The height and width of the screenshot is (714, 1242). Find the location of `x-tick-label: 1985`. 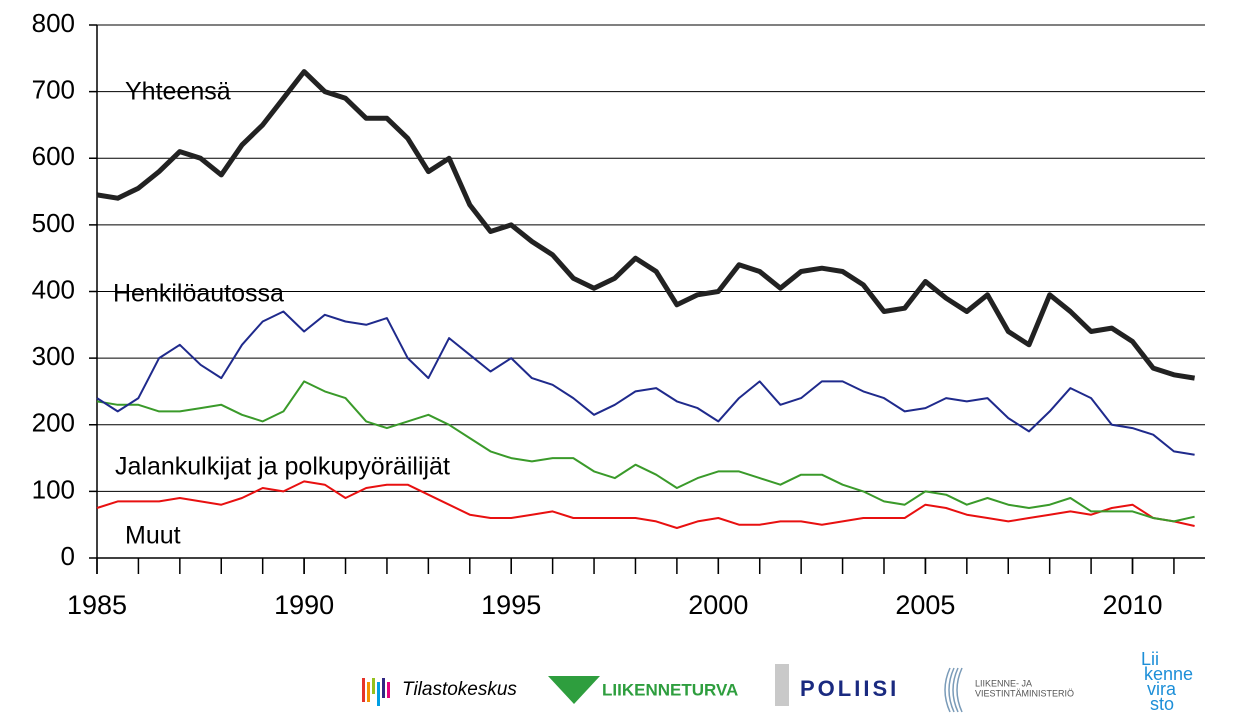

x-tick-label: 1985 is located at coordinates (97, 605).